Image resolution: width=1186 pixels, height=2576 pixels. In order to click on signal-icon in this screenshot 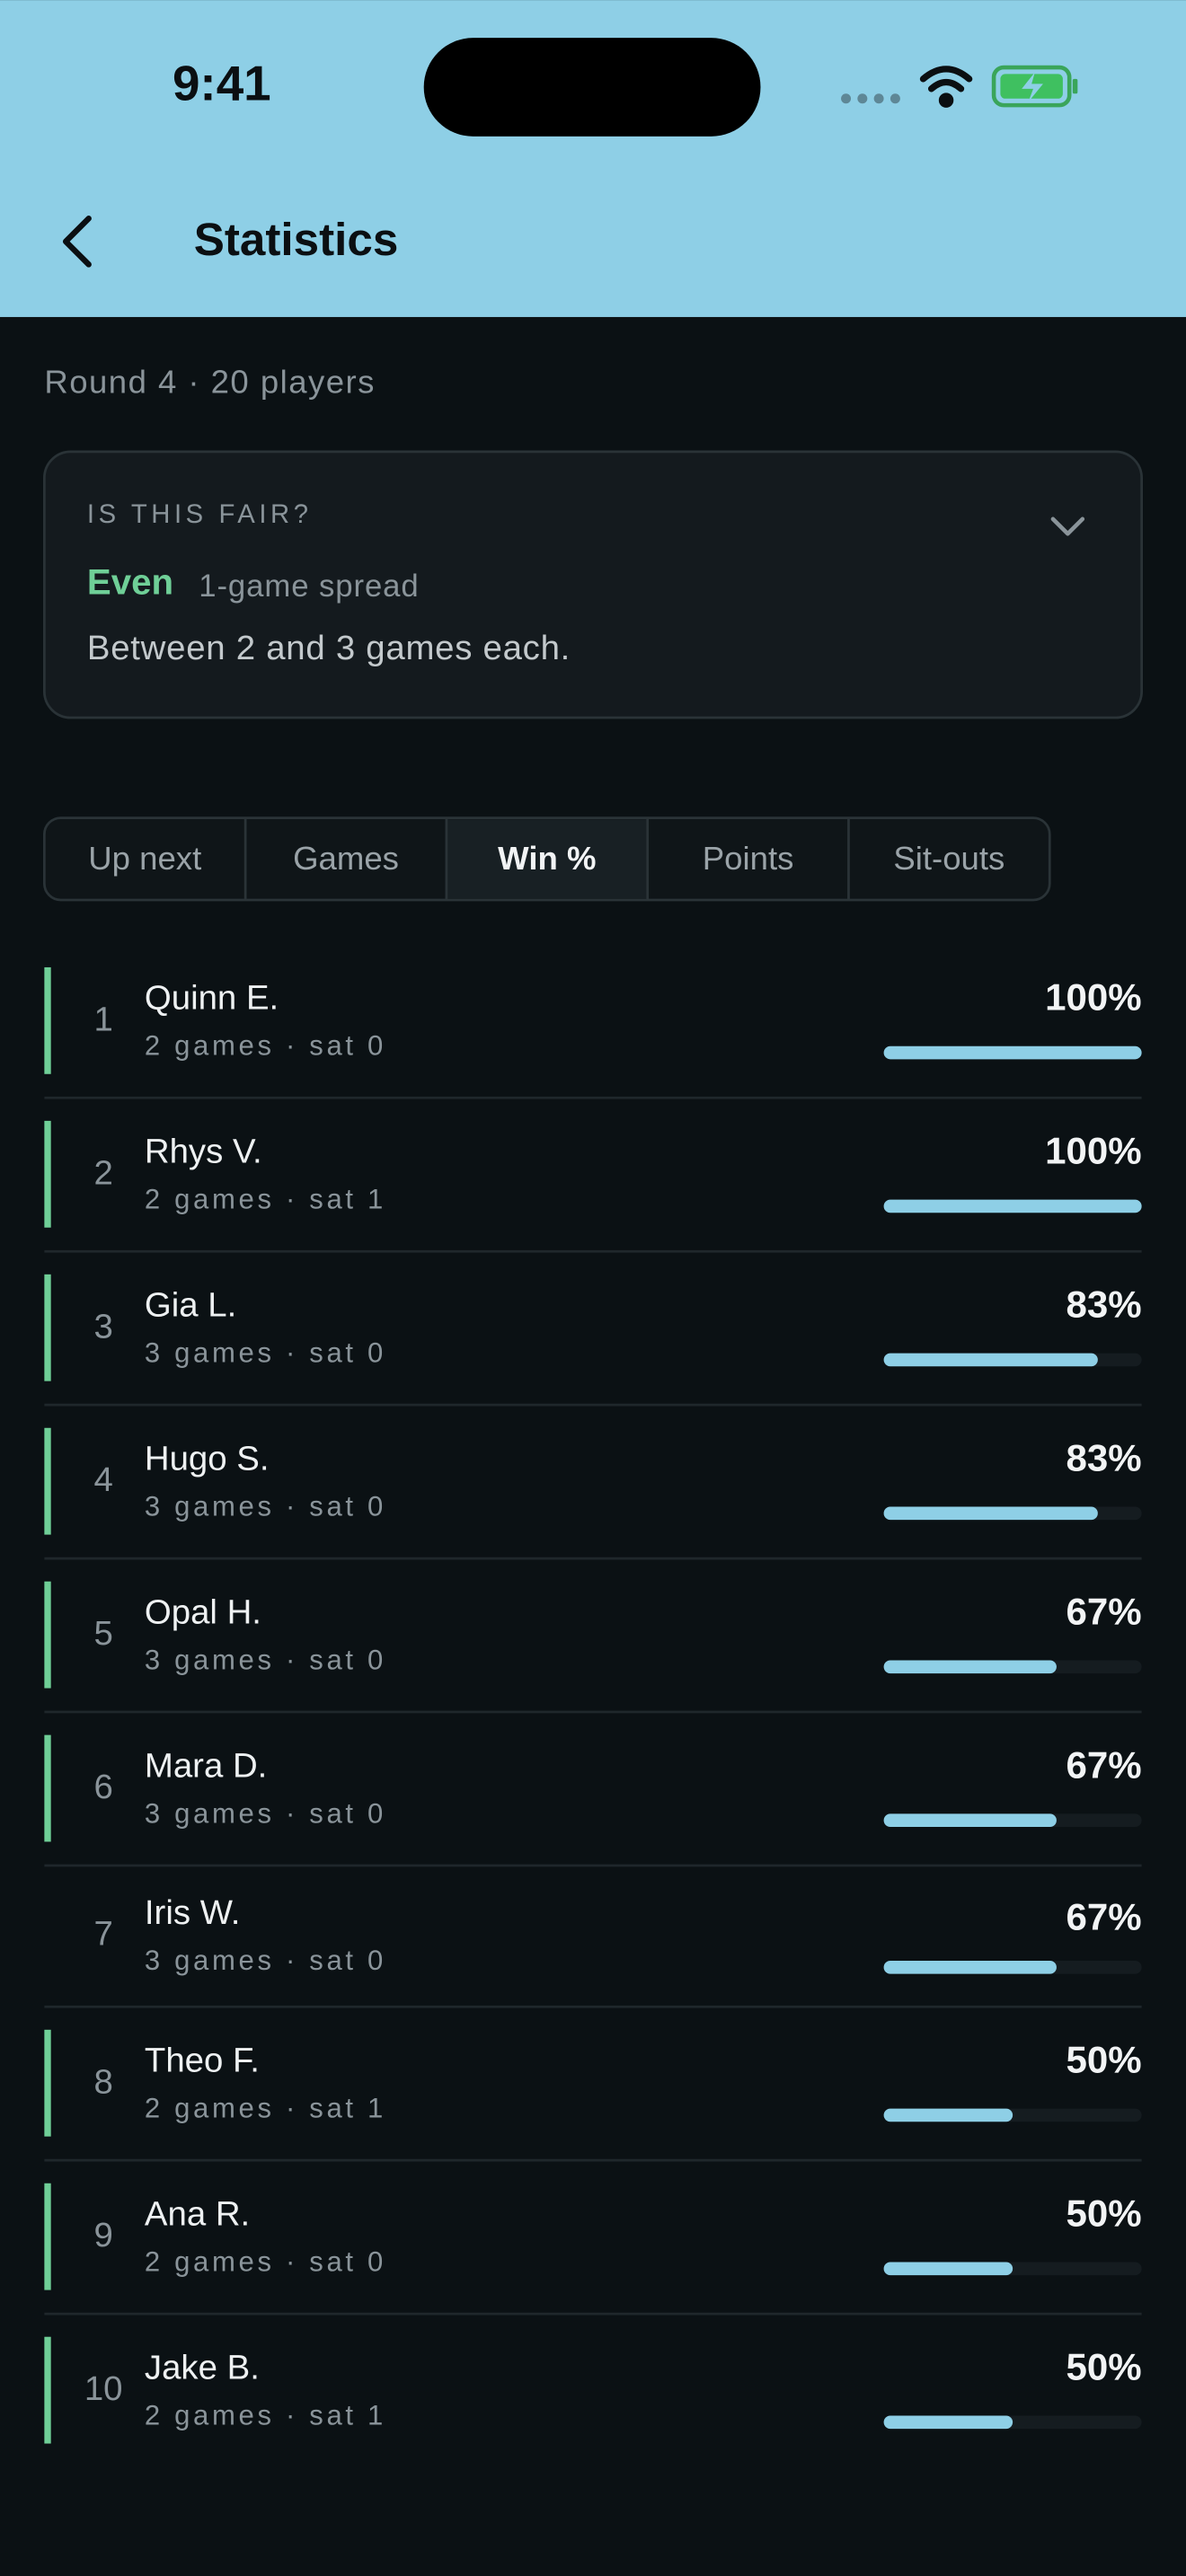, I will do `click(870, 98)`.